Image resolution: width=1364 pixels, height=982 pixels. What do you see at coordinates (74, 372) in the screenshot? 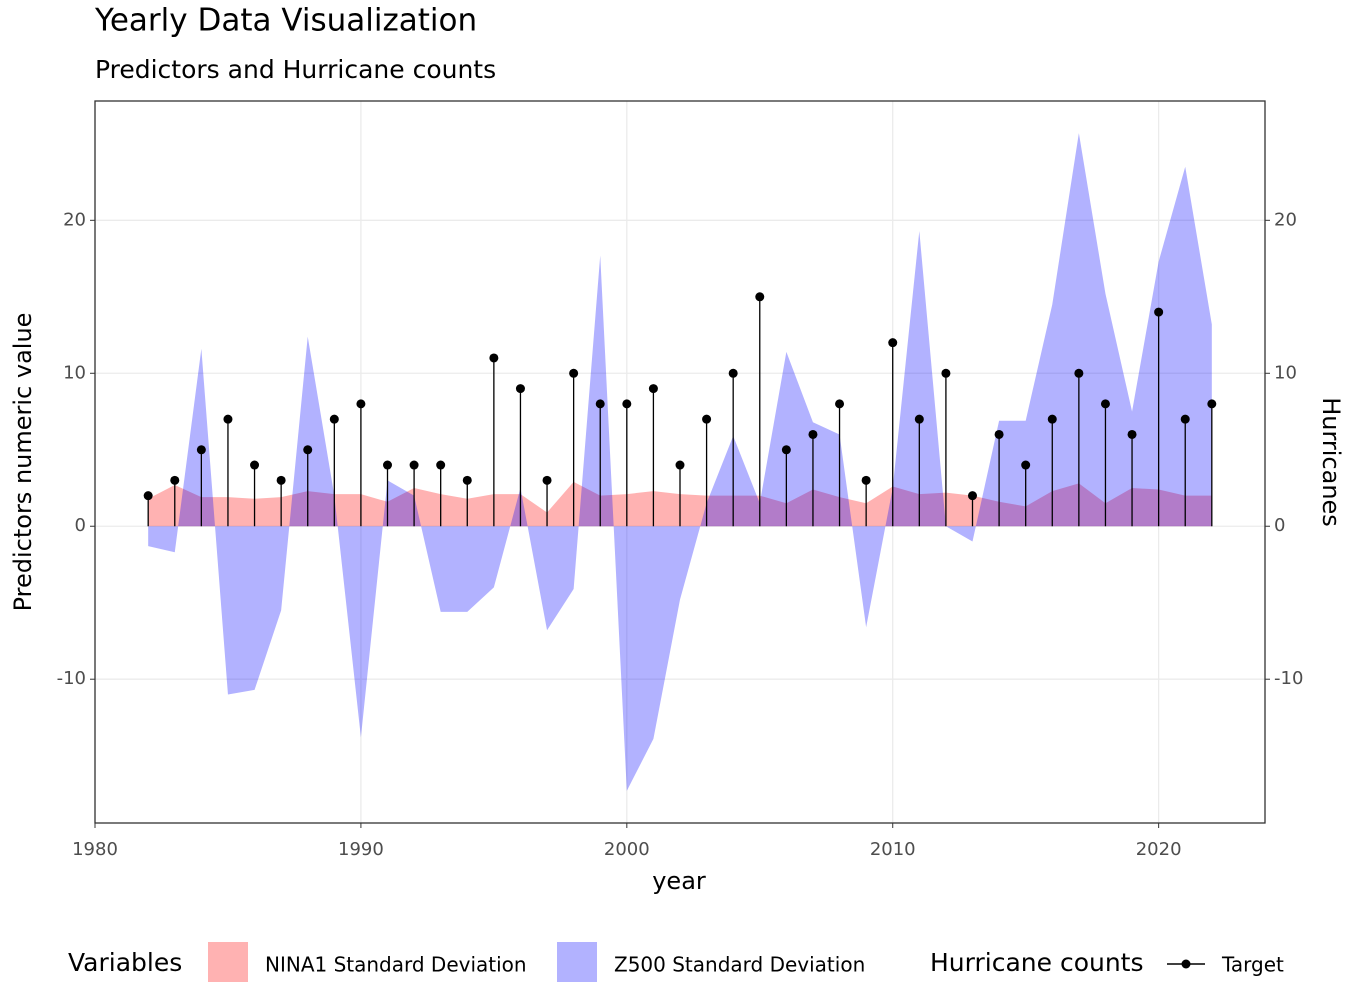
I see `y-tick-label: 10` at bounding box center [74, 372].